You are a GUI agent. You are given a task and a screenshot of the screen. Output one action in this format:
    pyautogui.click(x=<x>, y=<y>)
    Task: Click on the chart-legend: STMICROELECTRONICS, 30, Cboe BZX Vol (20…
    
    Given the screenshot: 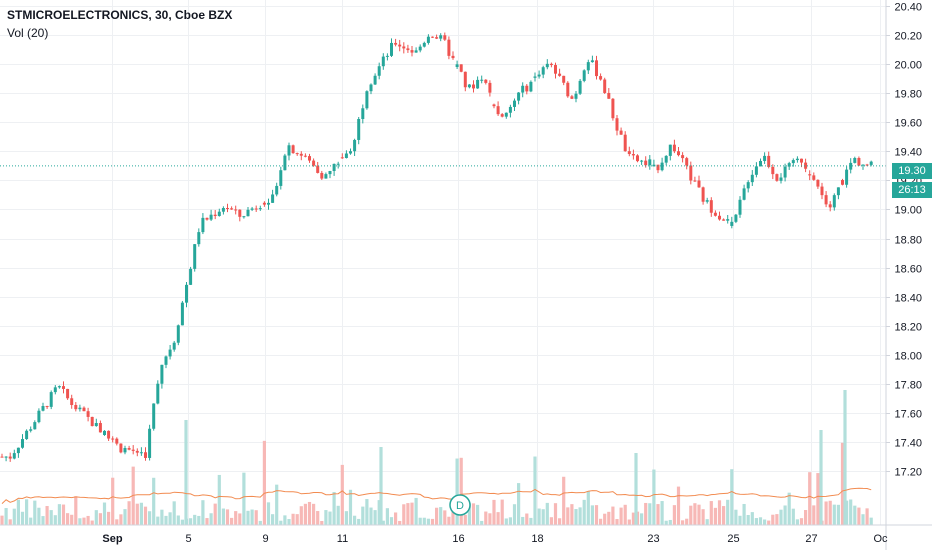 What is the action you would take?
    pyautogui.click(x=119, y=24)
    